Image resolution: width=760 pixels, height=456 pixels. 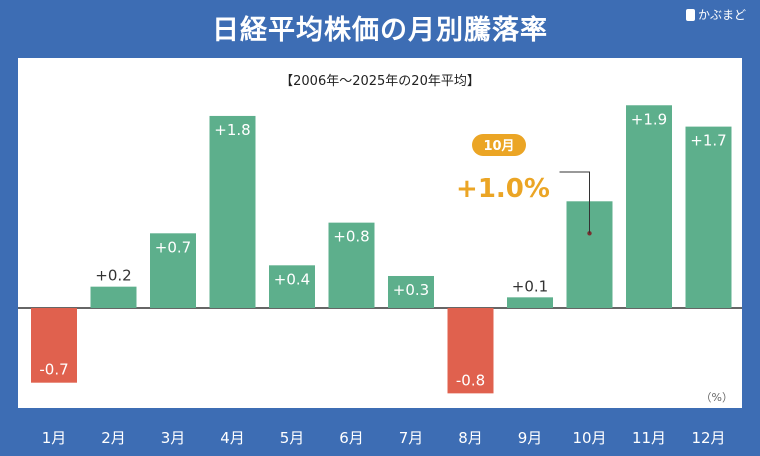 What do you see at coordinates (574, 202) in the screenshot?
I see `highlight-leader-line` at bounding box center [574, 202].